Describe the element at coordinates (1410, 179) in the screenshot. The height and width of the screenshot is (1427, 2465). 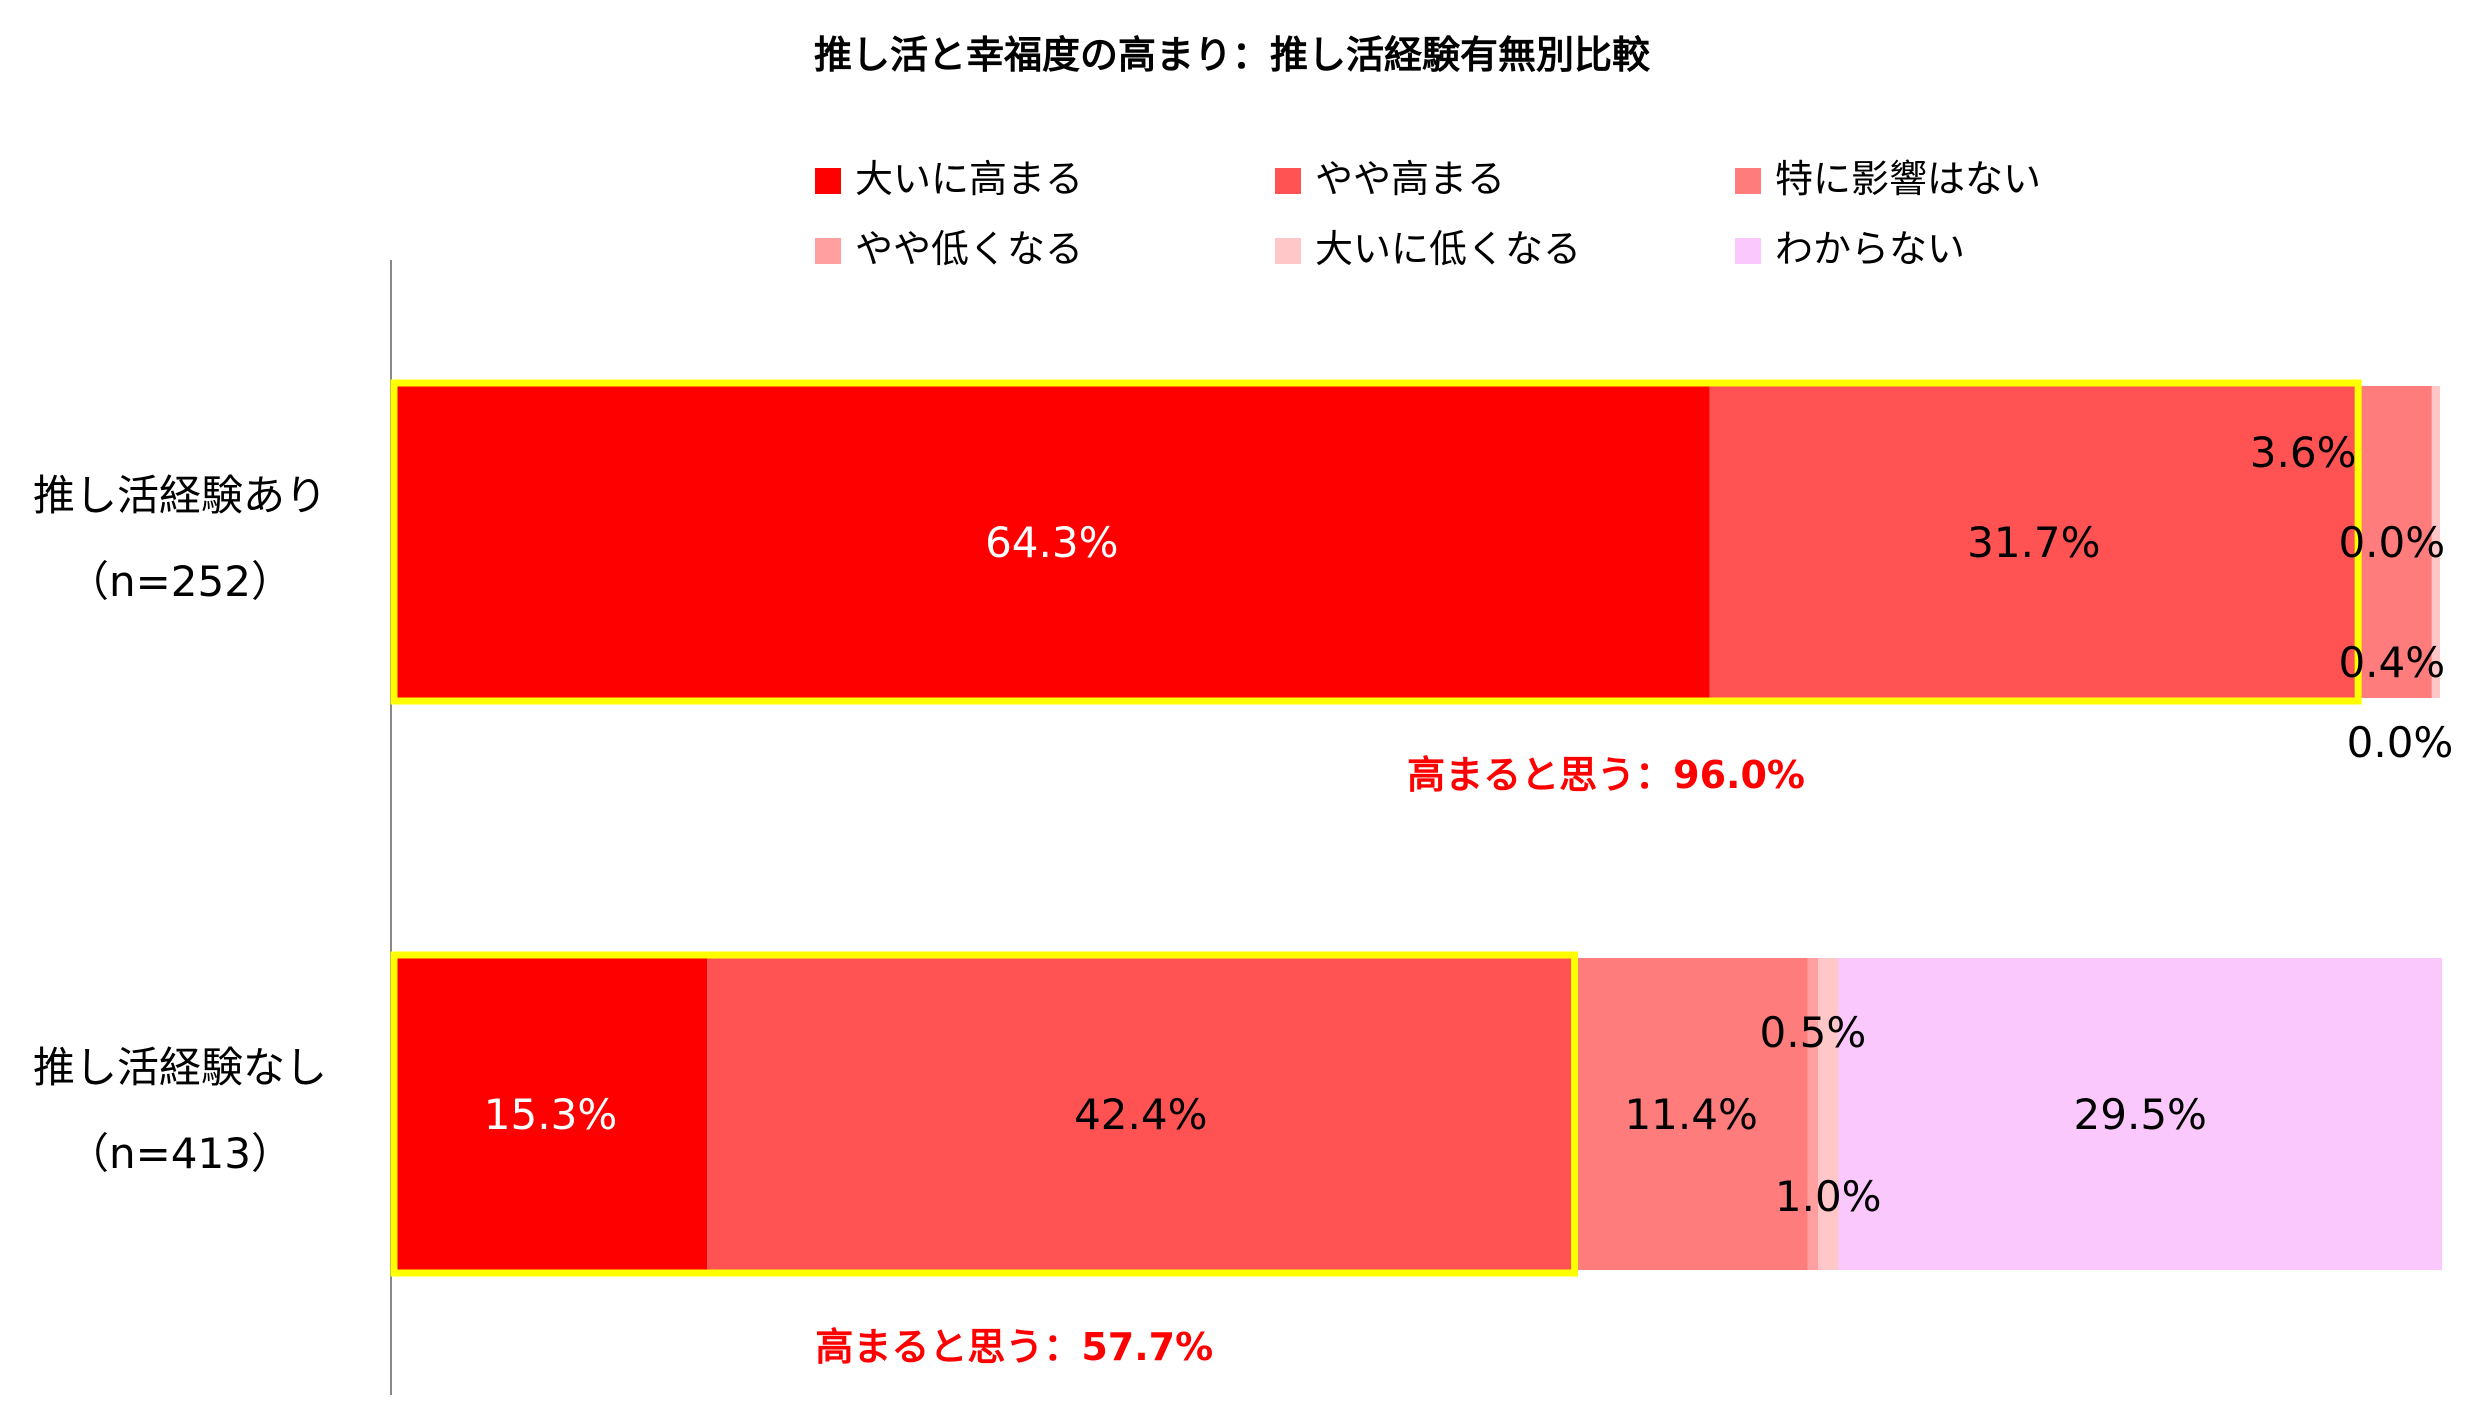
I see `legend-label-2: やや高まる` at that location.